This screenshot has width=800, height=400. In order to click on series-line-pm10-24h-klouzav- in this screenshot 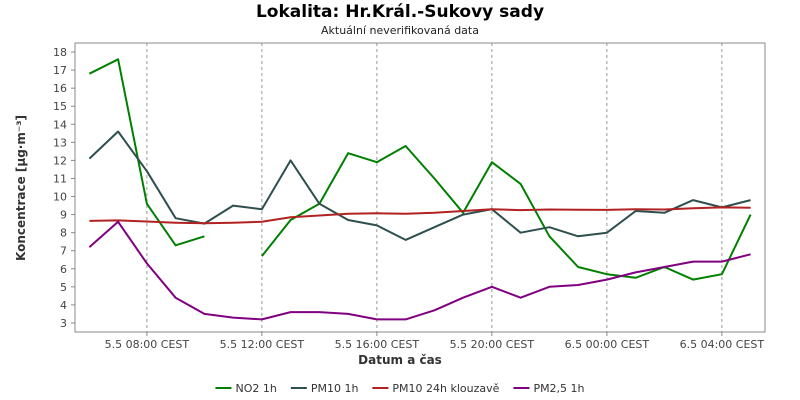, I will do `click(420, 215)`.